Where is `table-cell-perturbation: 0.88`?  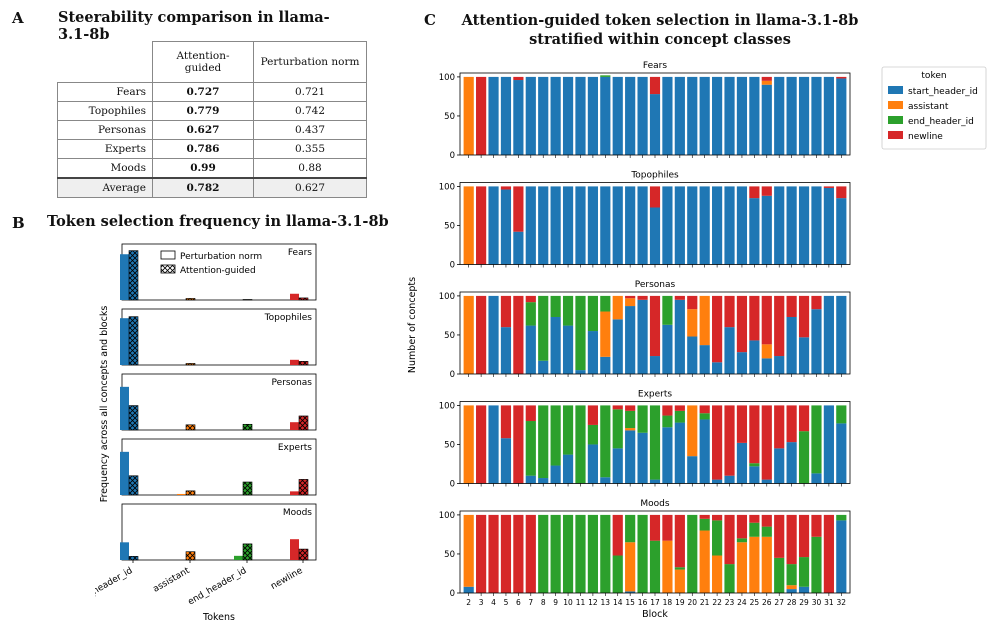
table-cell-perturbation: 0.88 is located at coordinates (310, 168).